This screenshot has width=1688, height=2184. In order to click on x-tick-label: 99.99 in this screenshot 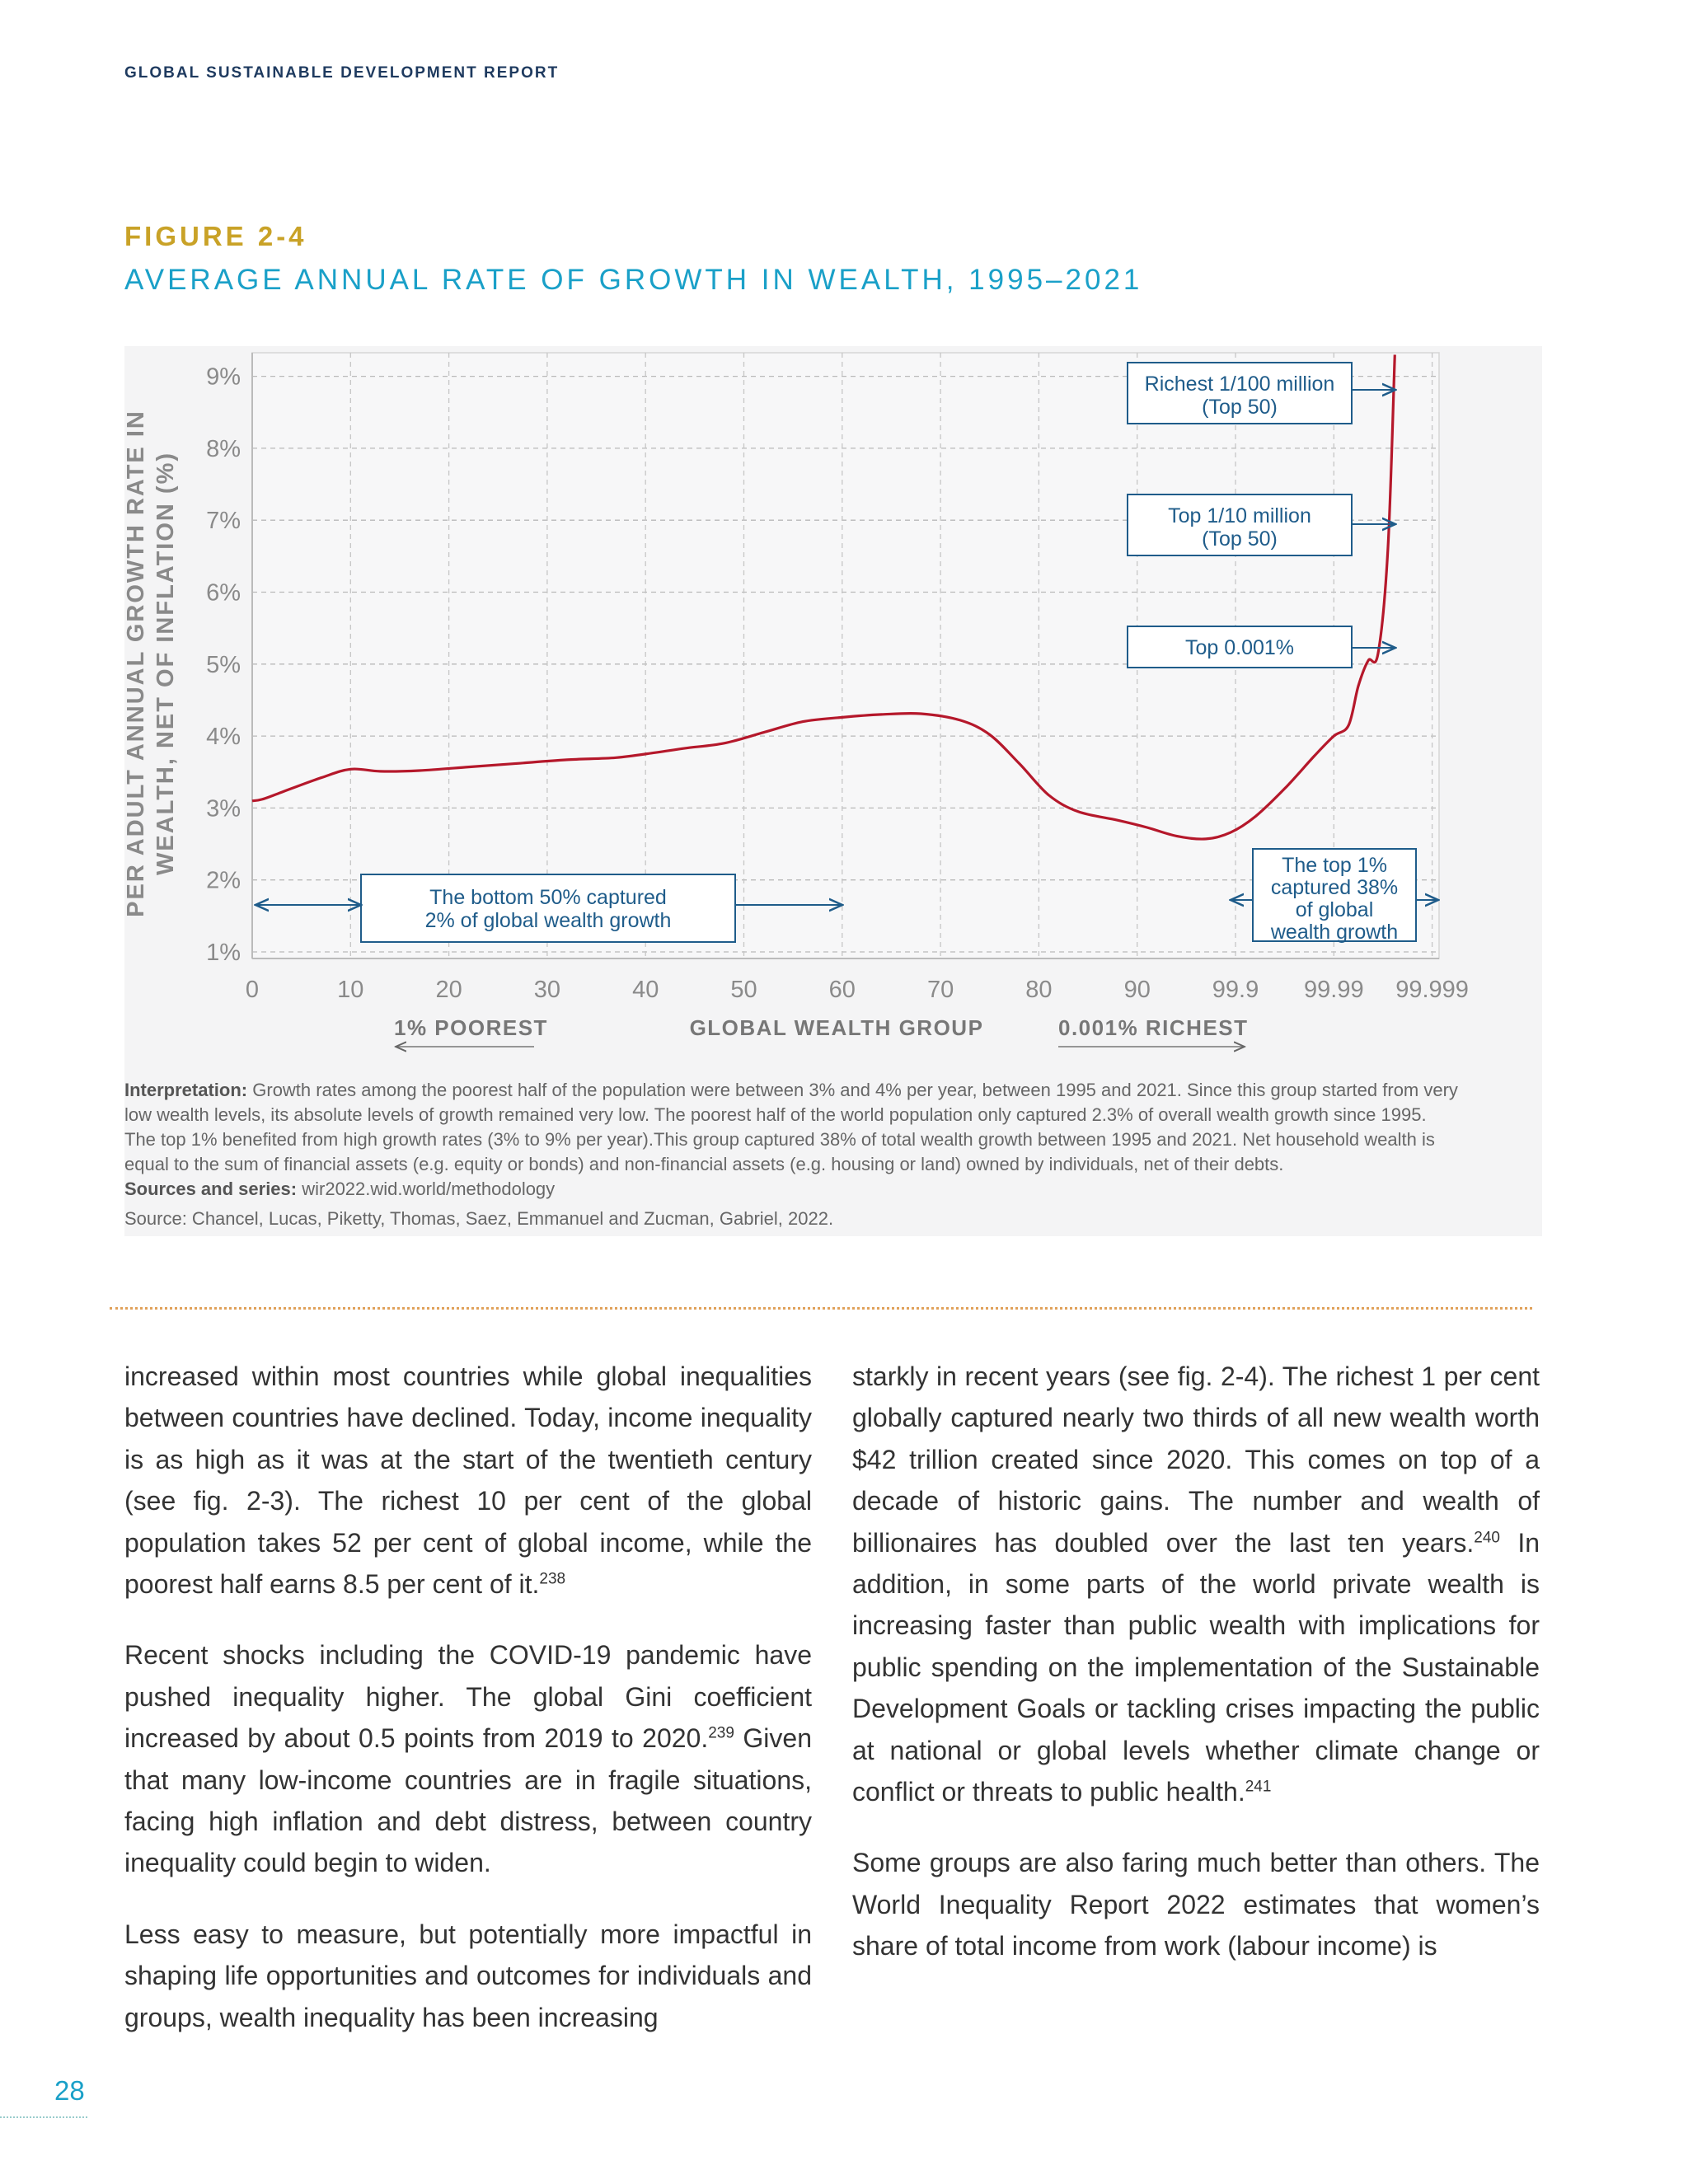, I will do `click(1334, 990)`.